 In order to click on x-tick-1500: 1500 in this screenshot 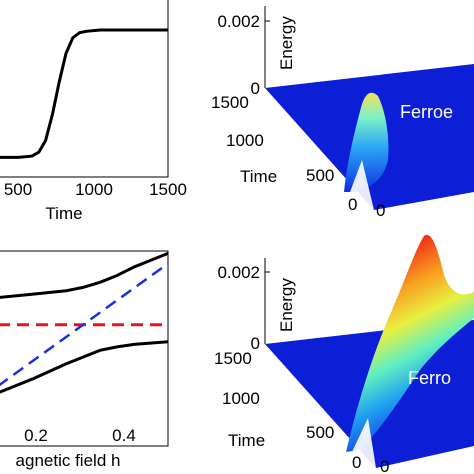, I will do `click(168, 189)`.